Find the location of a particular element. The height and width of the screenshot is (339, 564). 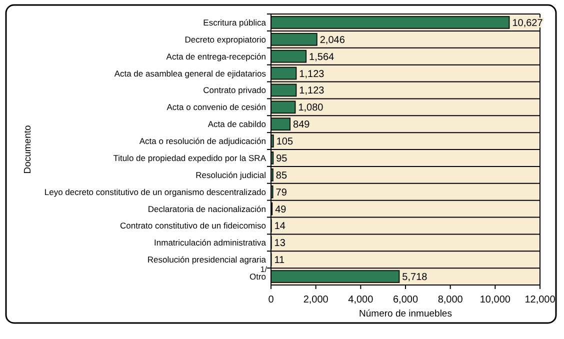

data-label: 95 is located at coordinates (282, 158).